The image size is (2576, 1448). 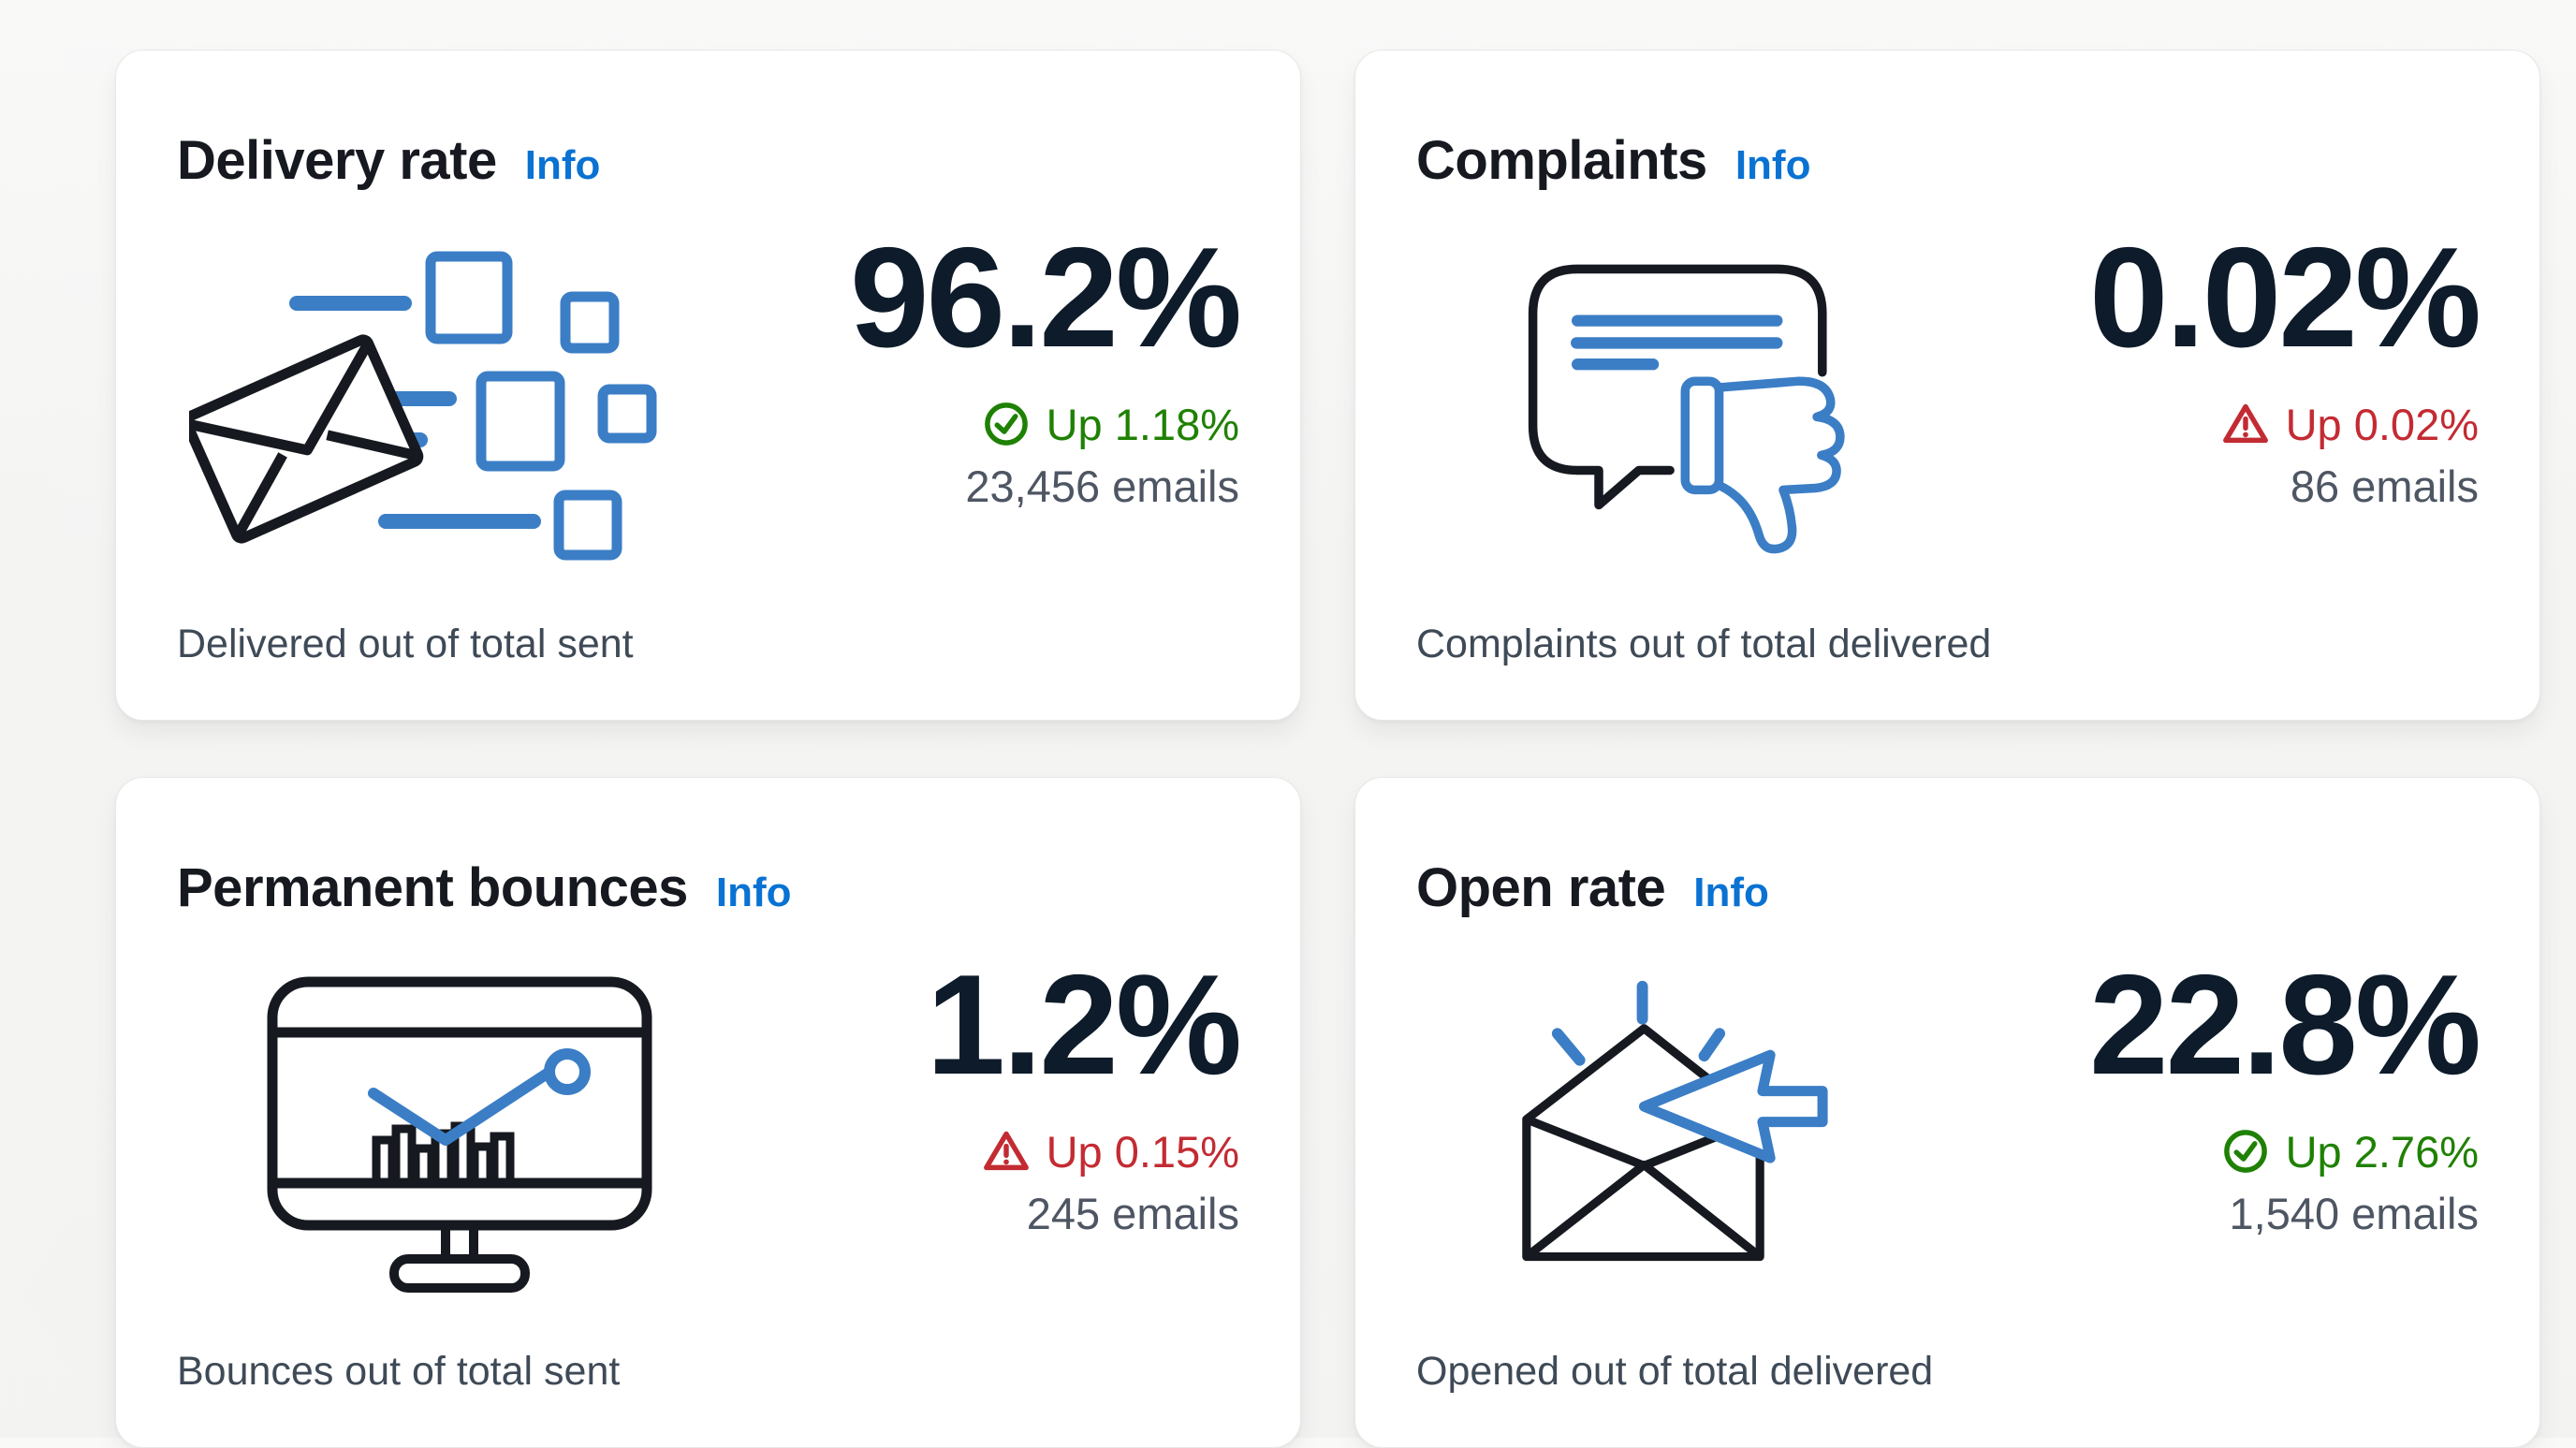 What do you see at coordinates (1686, 409) in the screenshot?
I see `comment-thumbs-down-icon` at bounding box center [1686, 409].